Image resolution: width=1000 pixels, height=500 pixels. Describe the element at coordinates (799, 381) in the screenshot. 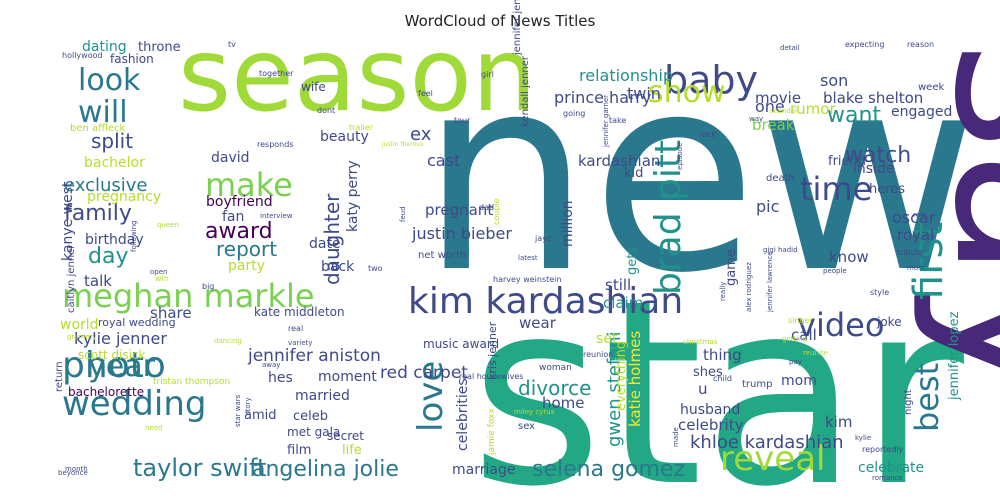

I see `word-mom: mom` at that location.